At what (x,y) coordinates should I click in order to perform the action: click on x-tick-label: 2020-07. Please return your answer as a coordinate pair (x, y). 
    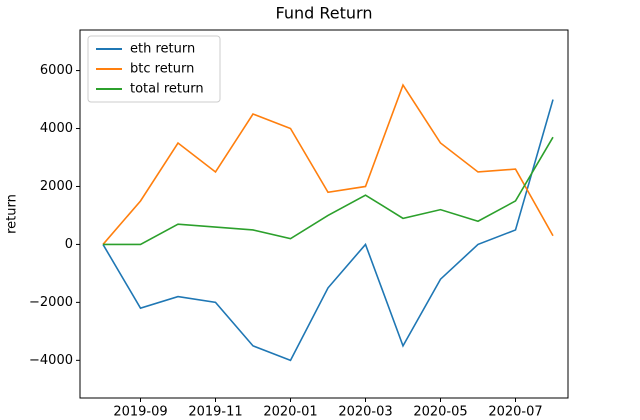
    Looking at the image, I should click on (515, 412).